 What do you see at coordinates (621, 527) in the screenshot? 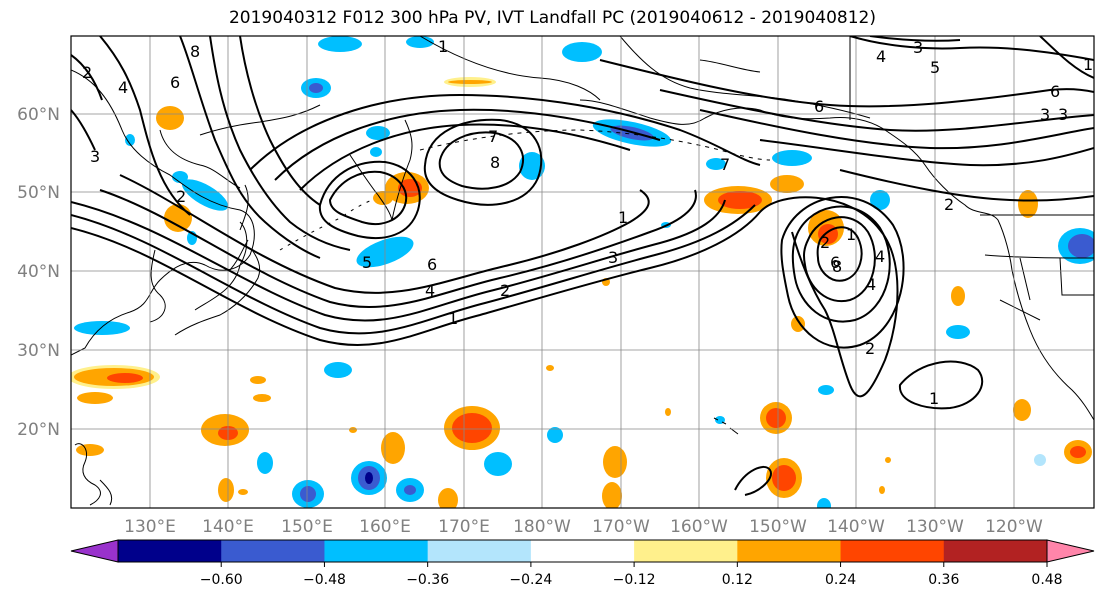
I see `lon-label: 170°W` at bounding box center [621, 527].